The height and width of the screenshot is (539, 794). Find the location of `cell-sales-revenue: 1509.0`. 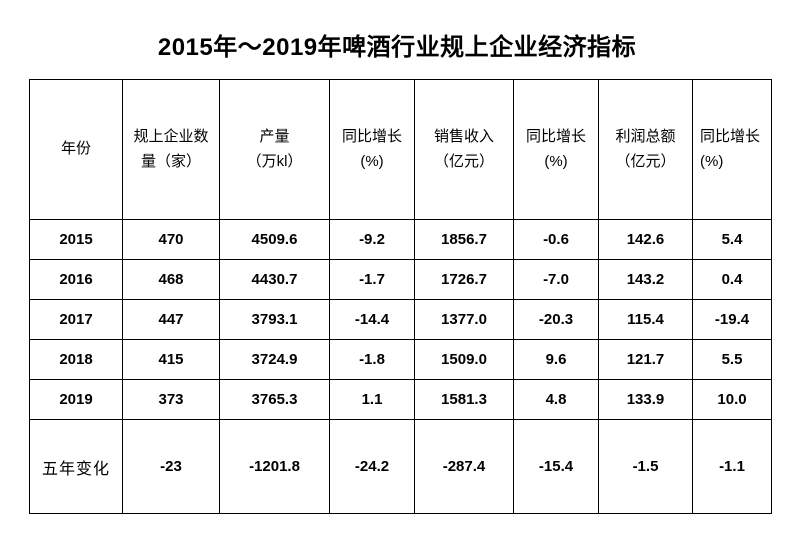

cell-sales-revenue: 1509.0 is located at coordinates (464, 359).